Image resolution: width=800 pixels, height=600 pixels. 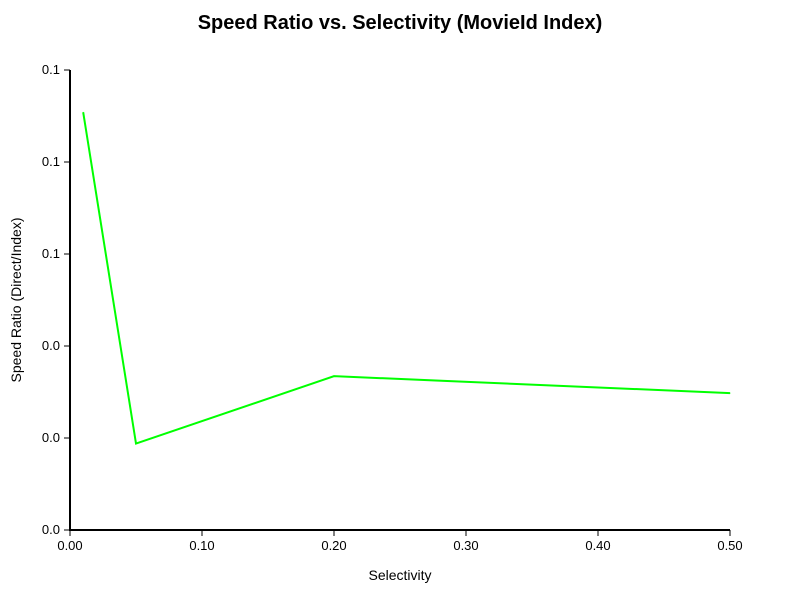 I want to click on x-tick-label: 0.10, so click(x=201, y=545).